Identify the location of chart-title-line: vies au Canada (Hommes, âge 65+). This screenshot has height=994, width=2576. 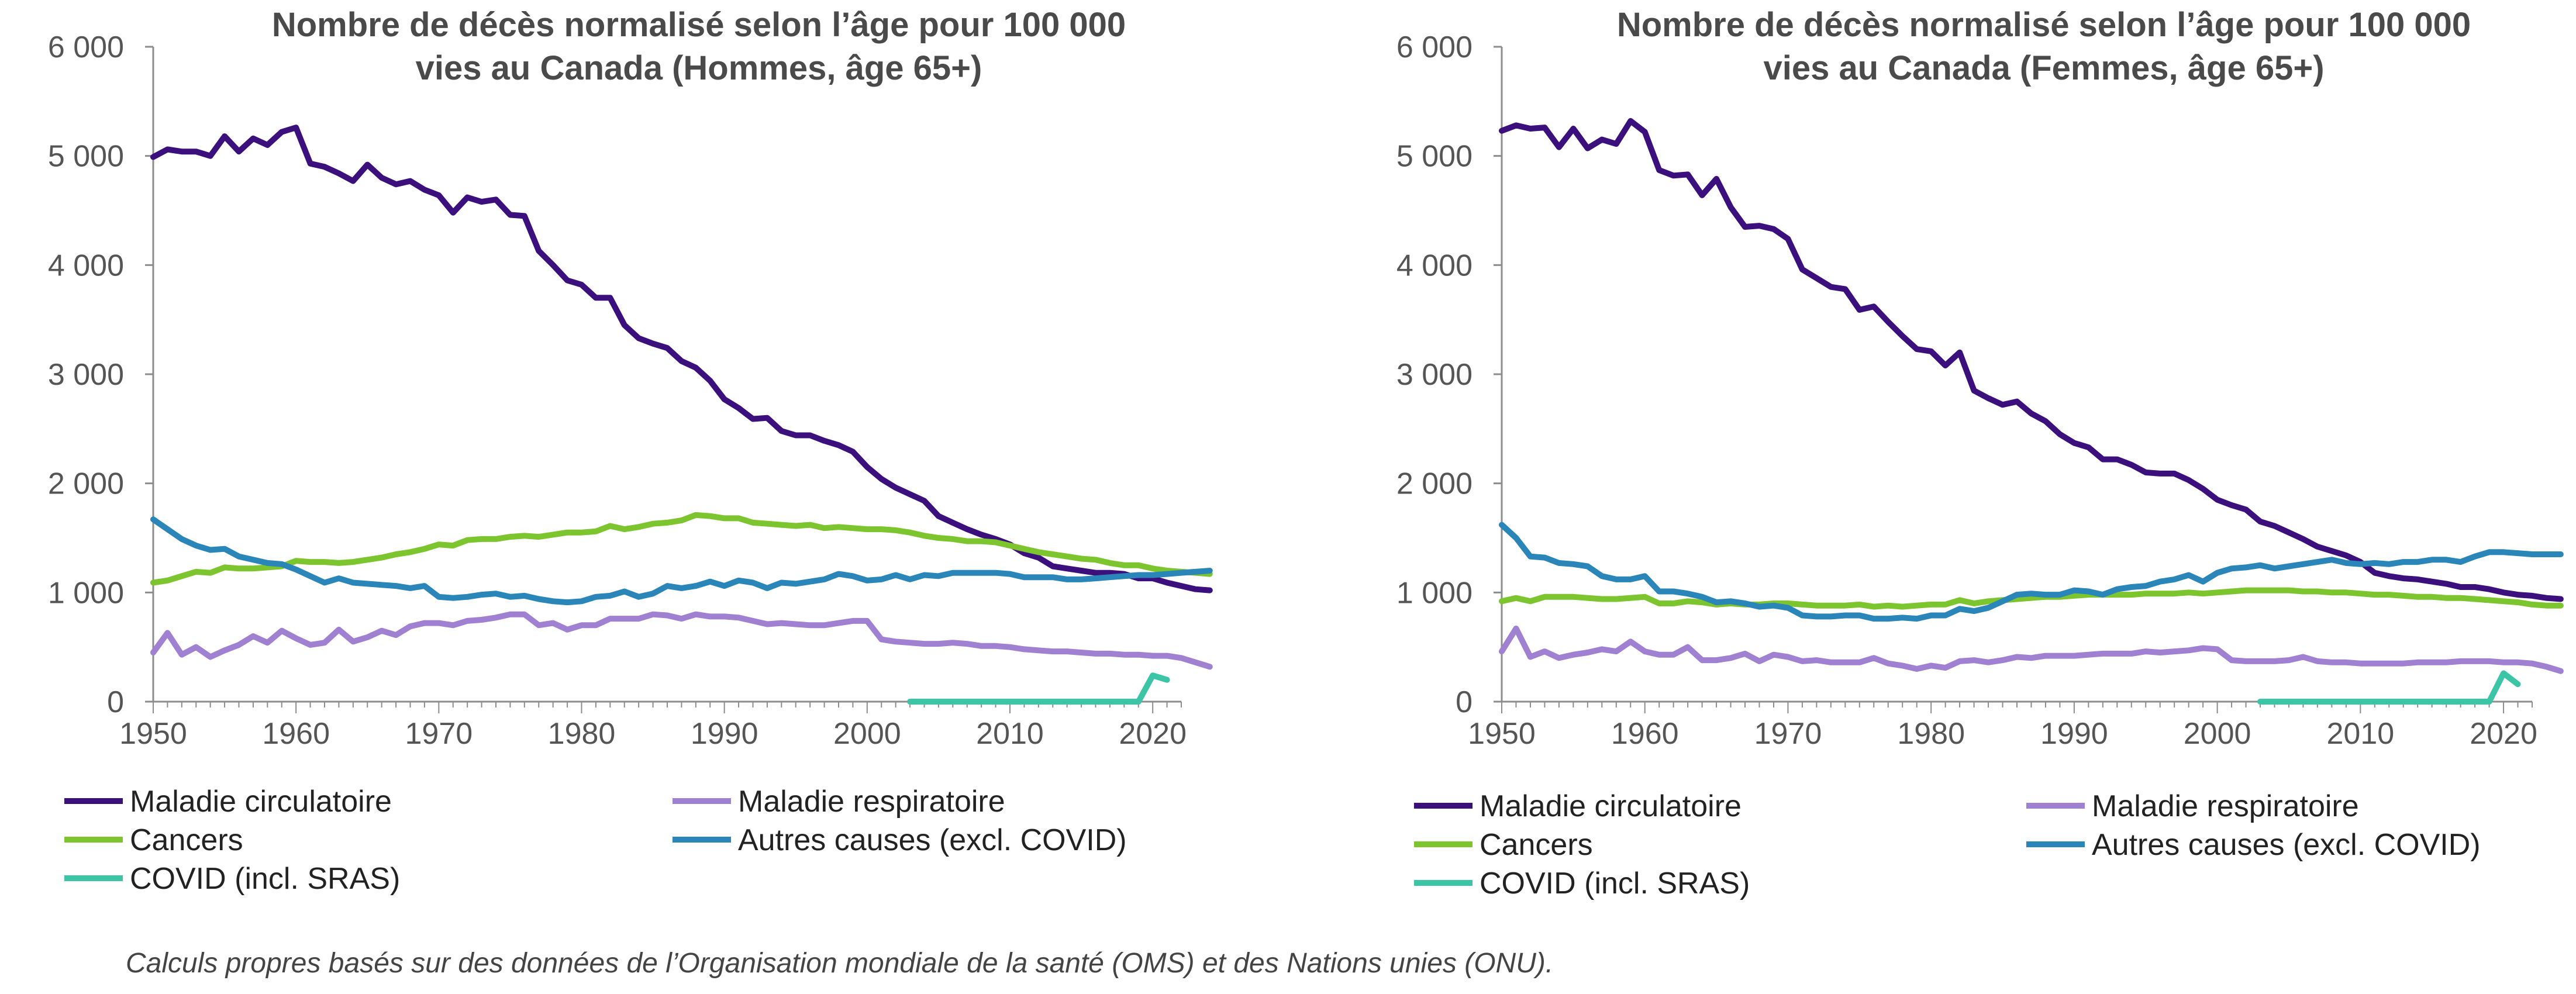
(699, 68).